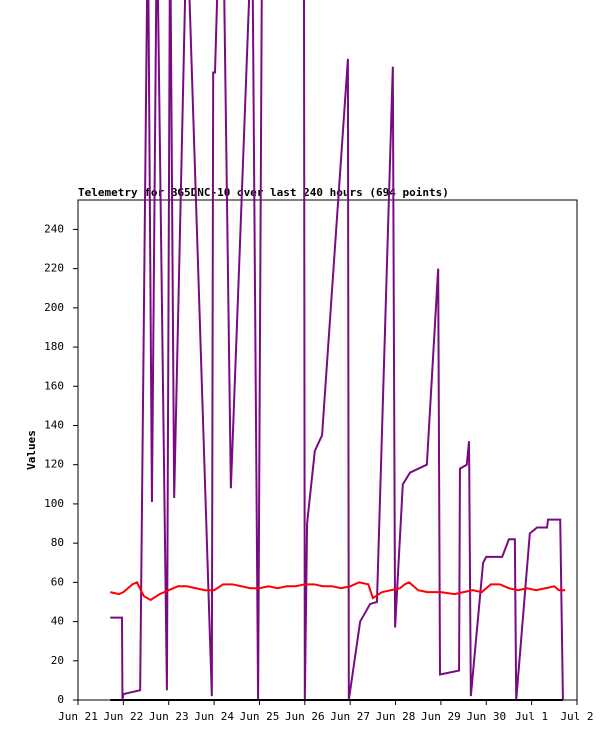 The image size is (615, 741). Describe the element at coordinates (337, 591) in the screenshot. I see `series-line` at that location.